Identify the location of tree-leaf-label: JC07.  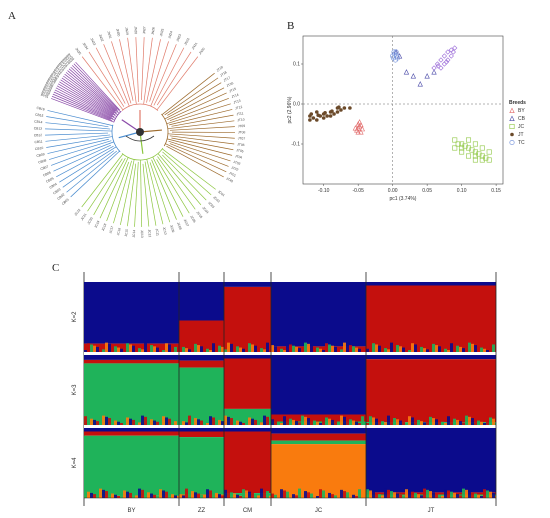
(186, 222).